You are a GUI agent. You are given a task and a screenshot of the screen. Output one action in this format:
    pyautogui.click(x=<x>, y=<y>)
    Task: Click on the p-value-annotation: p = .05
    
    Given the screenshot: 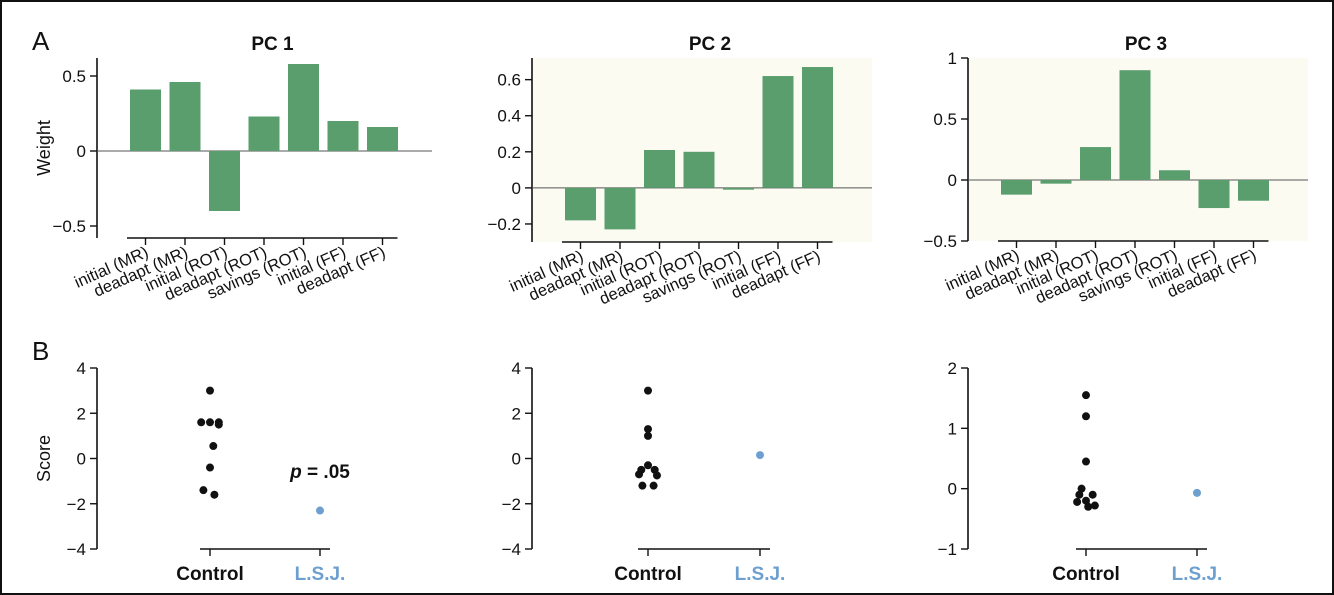 What is the action you would take?
    pyautogui.click(x=319, y=472)
    